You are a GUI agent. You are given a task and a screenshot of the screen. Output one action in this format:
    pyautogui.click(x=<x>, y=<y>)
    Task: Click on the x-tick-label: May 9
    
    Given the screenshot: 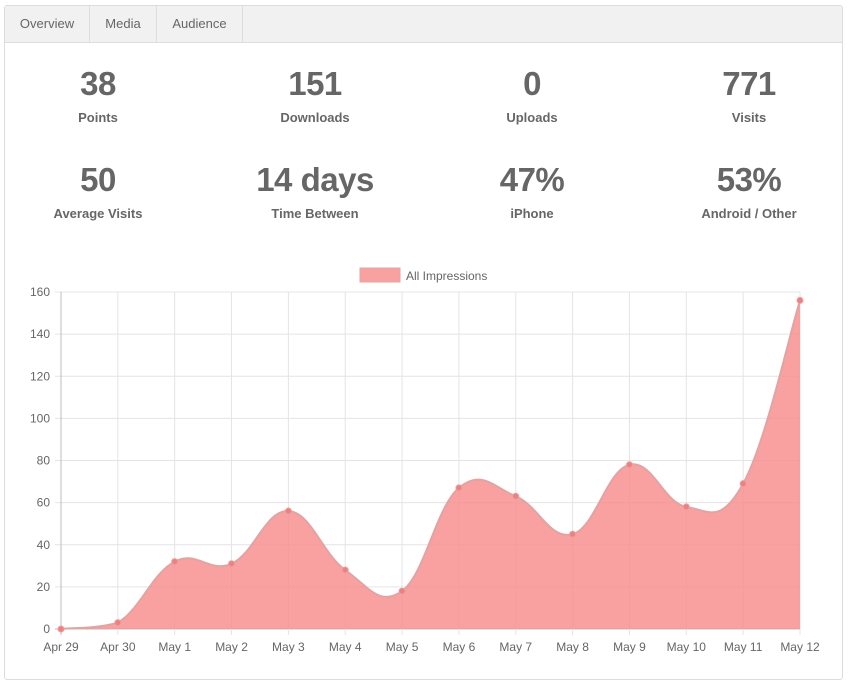 What is the action you would take?
    pyautogui.click(x=629, y=647)
    